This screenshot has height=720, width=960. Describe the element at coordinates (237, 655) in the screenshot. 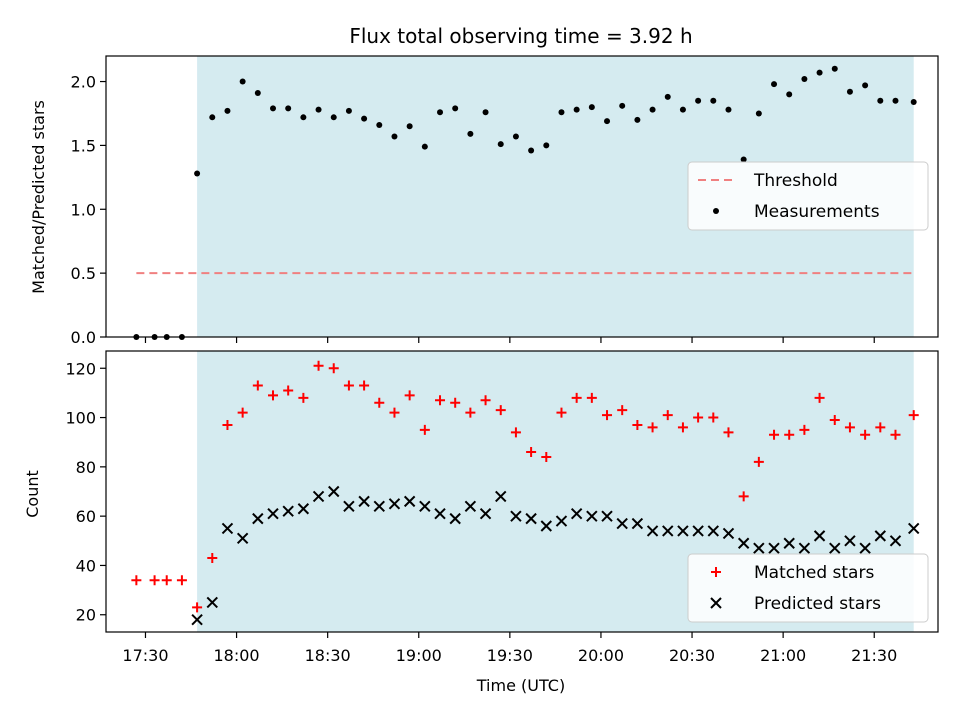

I see `x-tick-label: 18:00` at that location.